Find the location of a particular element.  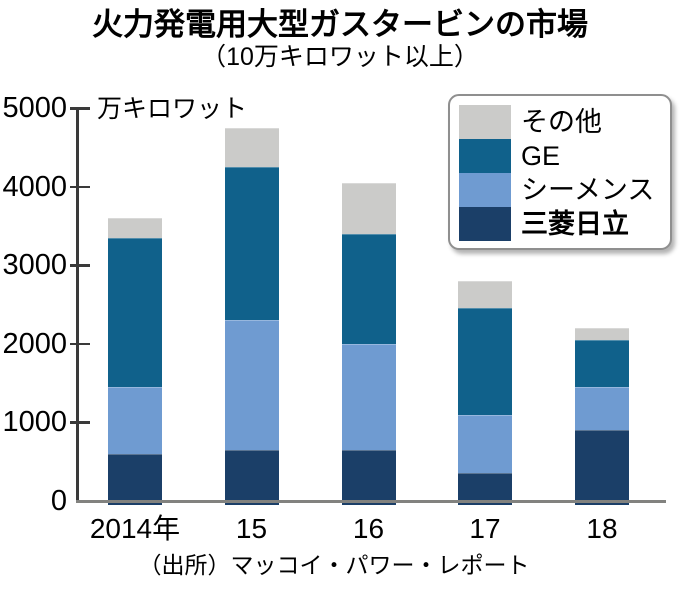

legend-item-GE: GE is located at coordinates (556, 156).